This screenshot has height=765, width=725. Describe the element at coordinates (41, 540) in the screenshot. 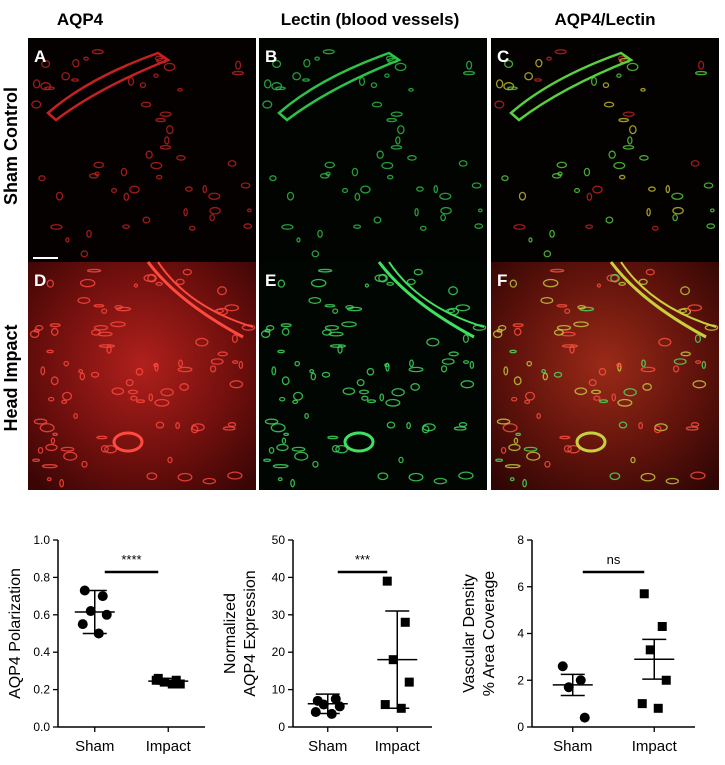

I see `y-tick-label: 1.0` at that location.